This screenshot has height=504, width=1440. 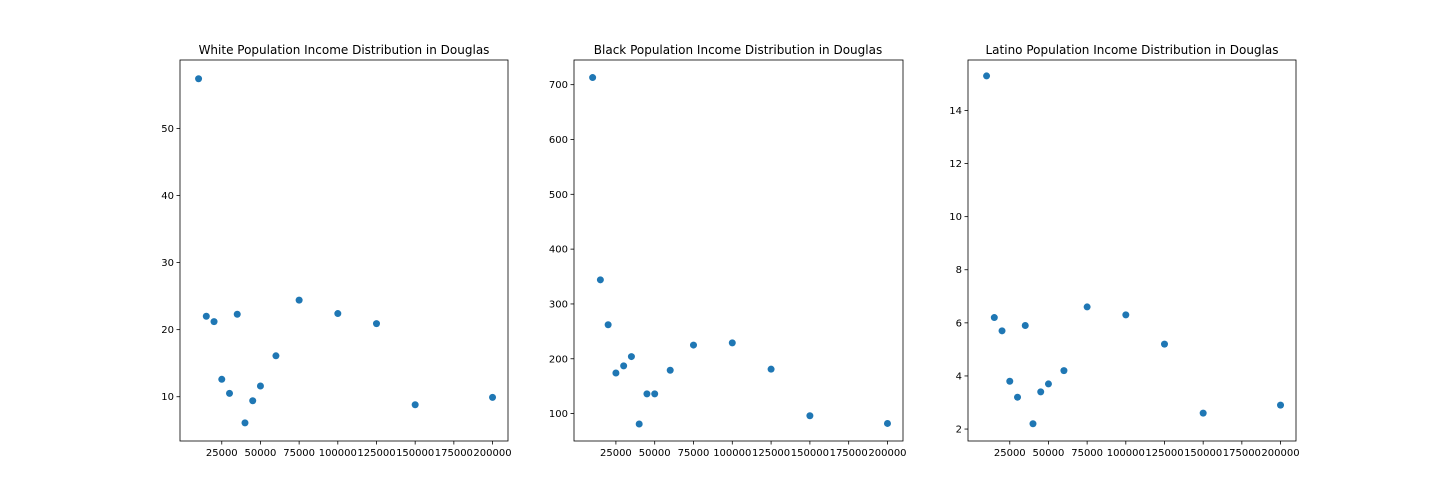 I want to click on y-axis-ticks: 100 200 300 400 500 600 700, so click(x=561, y=250).